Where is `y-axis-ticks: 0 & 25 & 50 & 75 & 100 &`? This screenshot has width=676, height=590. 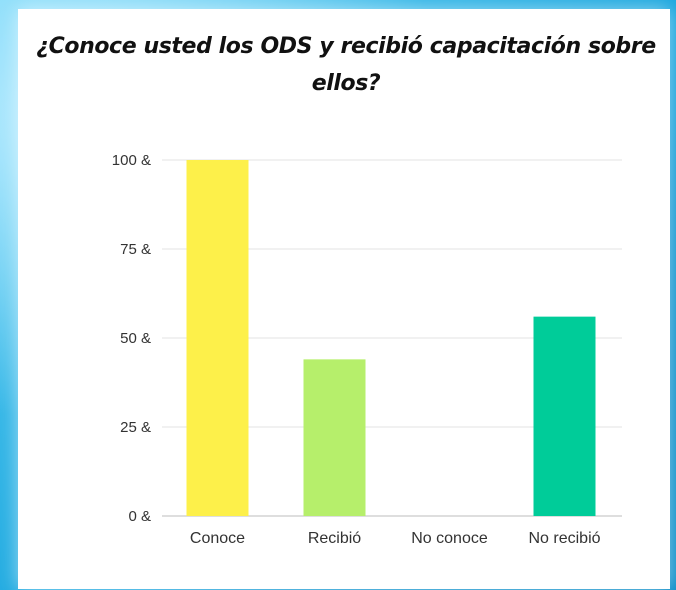
y-axis-ticks: 0 & 25 & 50 & 75 & 100 & is located at coordinates (131, 338).